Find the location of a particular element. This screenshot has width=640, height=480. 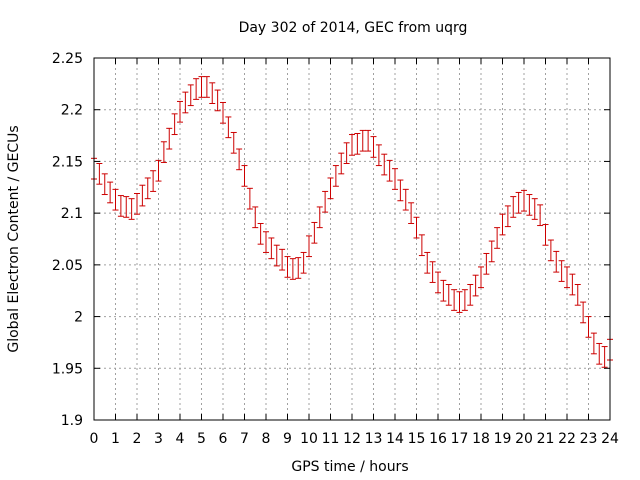

x-tick-label: 9 is located at coordinates (287, 439).